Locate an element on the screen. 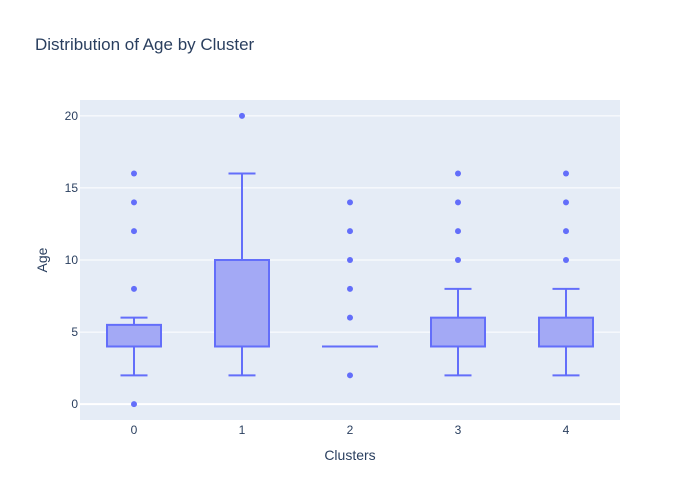 This screenshot has height=500, width=700. y-tick-label: 5 is located at coordinates (74, 332).